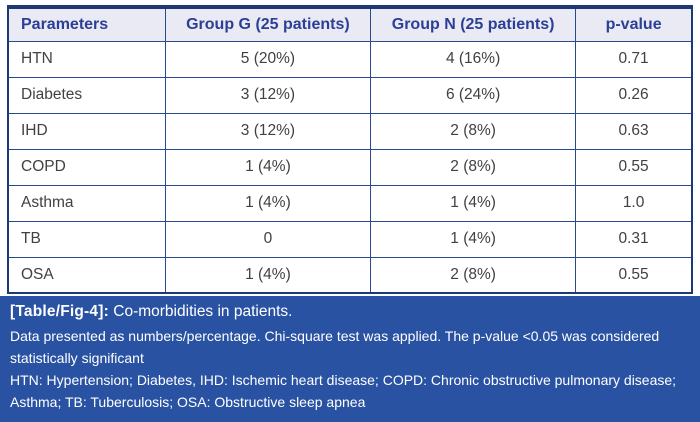 The height and width of the screenshot is (422, 700). Describe the element at coordinates (634, 59) in the screenshot. I see `value-cell: 0.71` at that location.